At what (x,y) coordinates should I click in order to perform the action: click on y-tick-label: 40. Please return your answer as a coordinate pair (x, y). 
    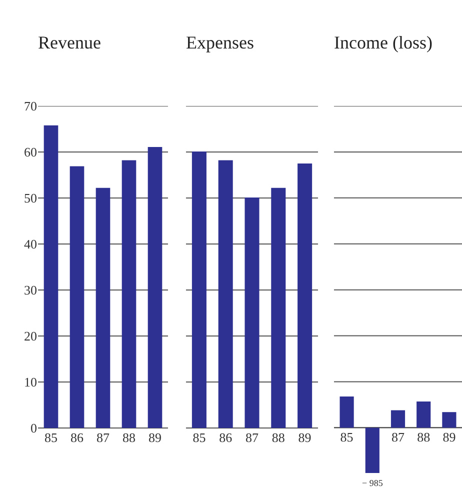
    Looking at the image, I should click on (30, 244).